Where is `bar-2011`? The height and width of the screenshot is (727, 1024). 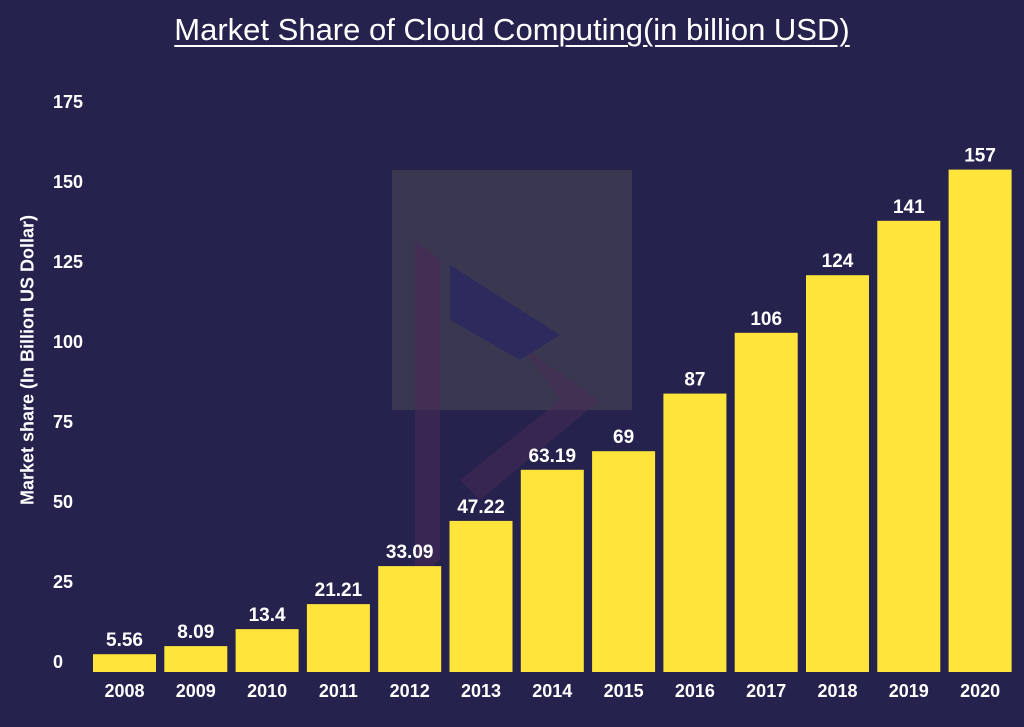 bar-2011 is located at coordinates (338, 638).